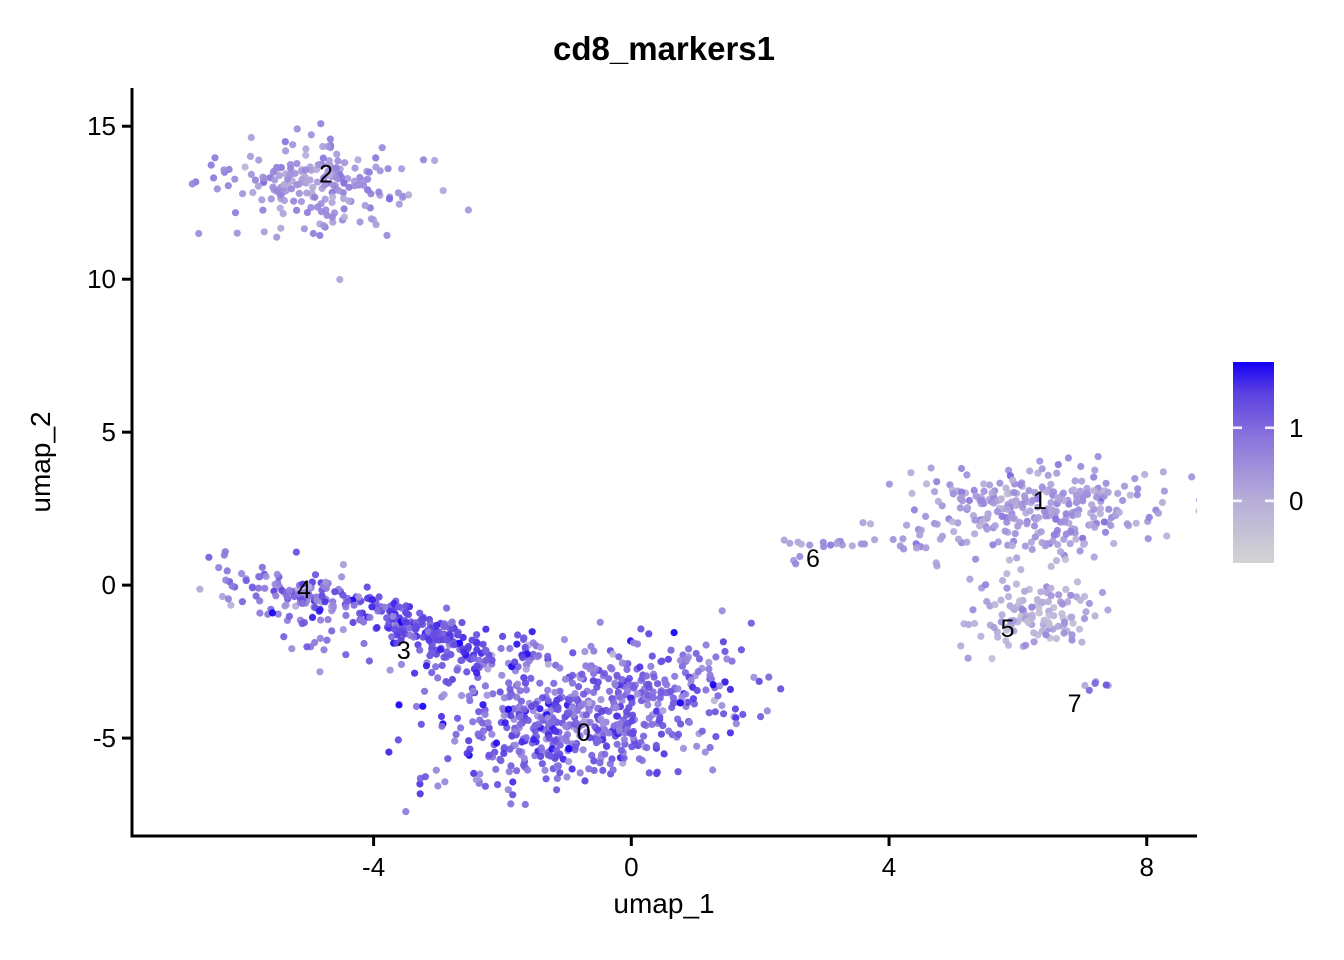 The height and width of the screenshot is (960, 1344). What do you see at coordinates (664, 48) in the screenshot?
I see `plot-title: cd8_markers1` at bounding box center [664, 48].